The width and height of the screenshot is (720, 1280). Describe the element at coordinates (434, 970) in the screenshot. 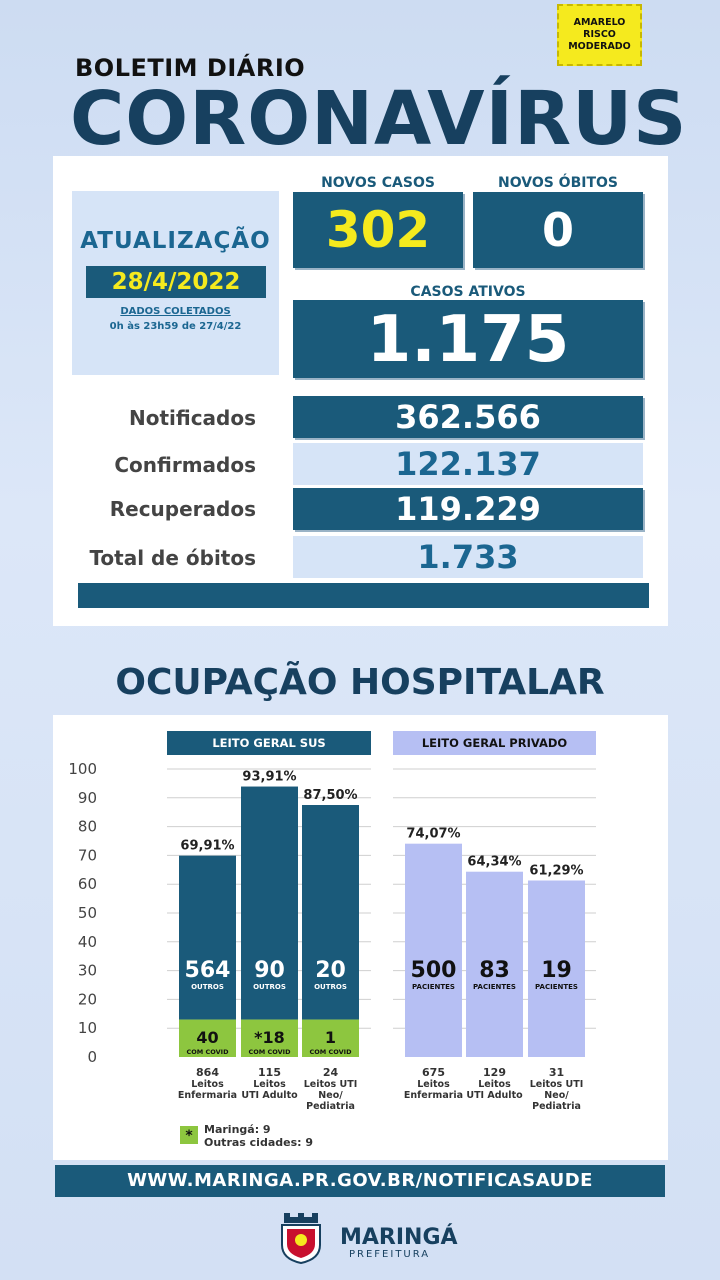

I see `bar-patients-value: 500` at that location.